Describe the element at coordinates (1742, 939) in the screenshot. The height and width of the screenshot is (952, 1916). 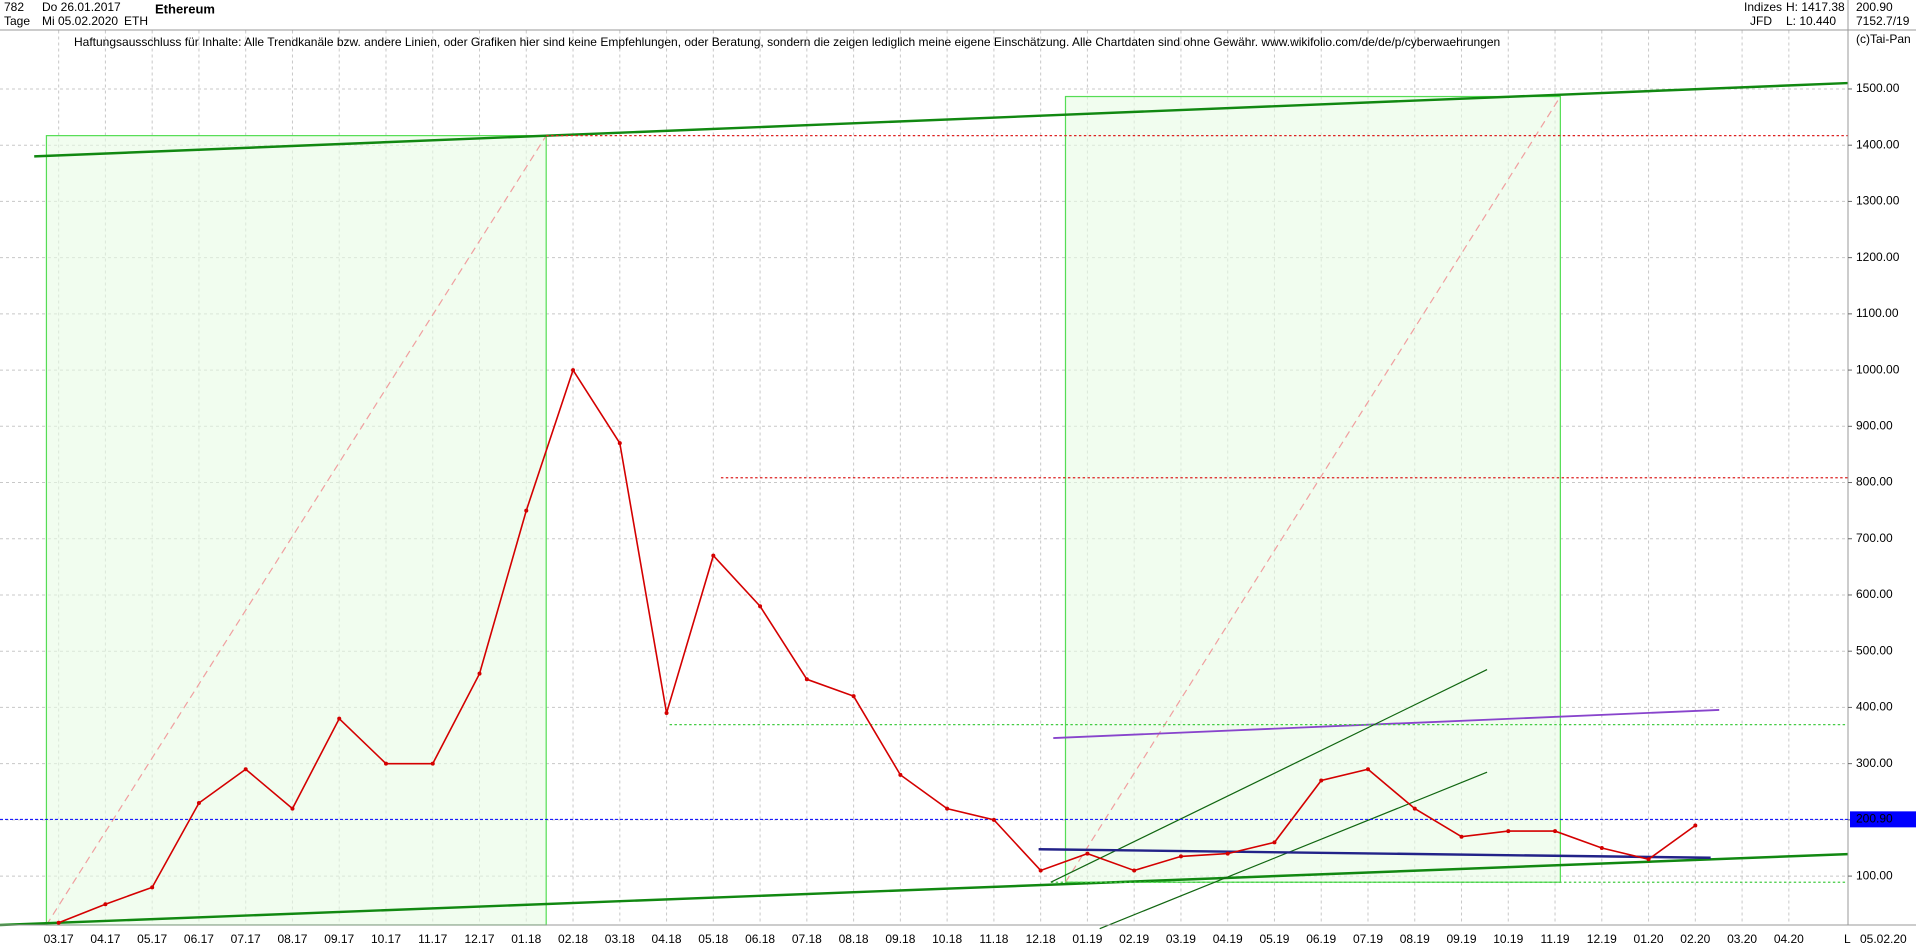
I see `x-tick-label: 03.20` at that location.